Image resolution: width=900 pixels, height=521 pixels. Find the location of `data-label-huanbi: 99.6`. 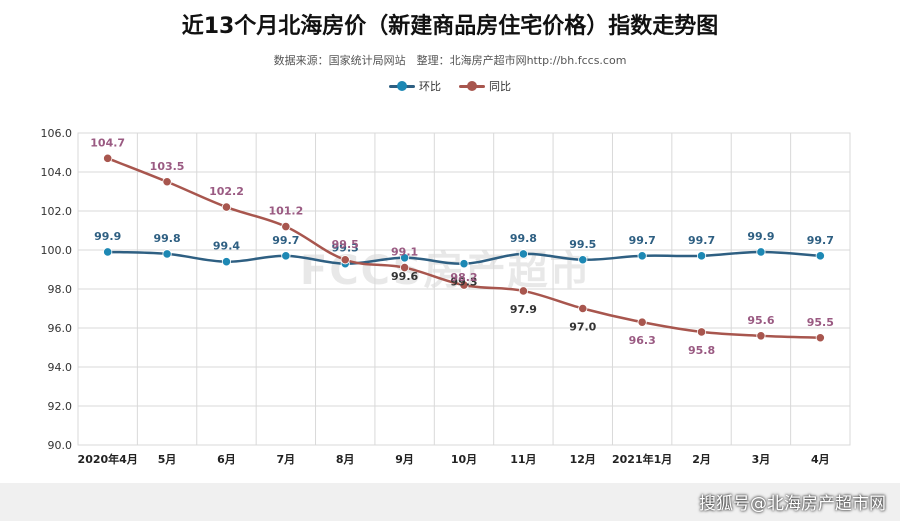

data-label-huanbi: 99.6 is located at coordinates (404, 276).